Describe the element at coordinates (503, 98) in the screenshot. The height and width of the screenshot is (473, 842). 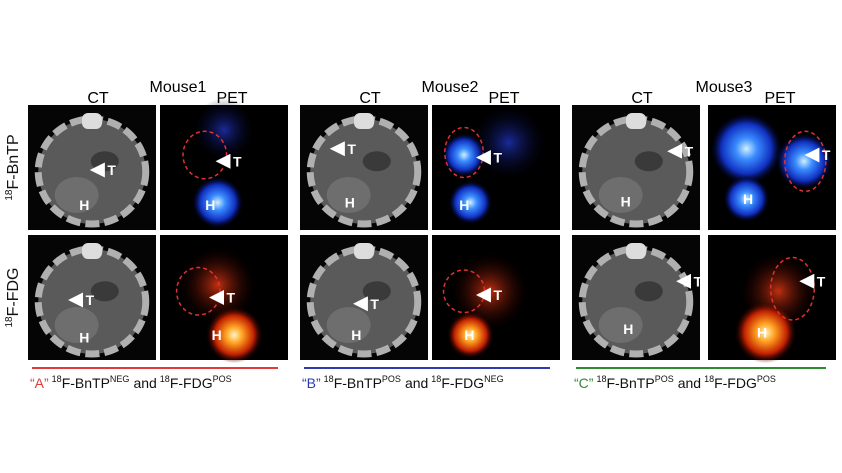
I see `column-header: PET` at that location.